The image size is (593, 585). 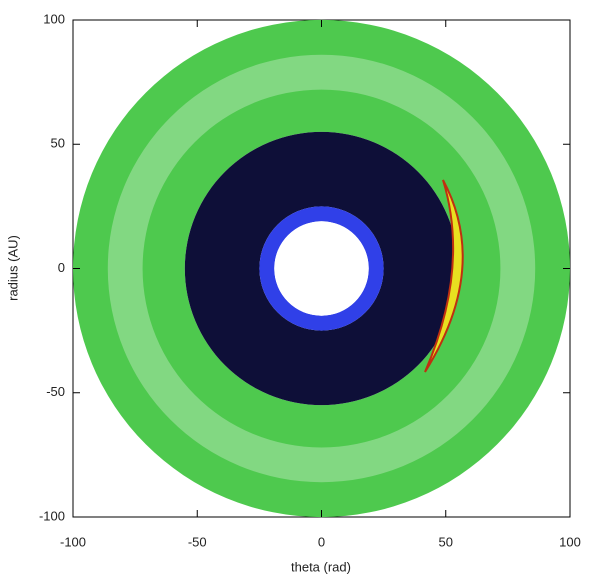 I want to click on x-tick-label: 100, so click(x=570, y=541).